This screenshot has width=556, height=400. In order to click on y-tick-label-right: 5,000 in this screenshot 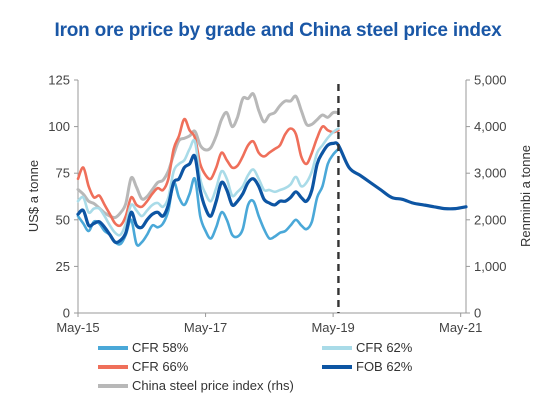, I will do `click(490, 80)`.